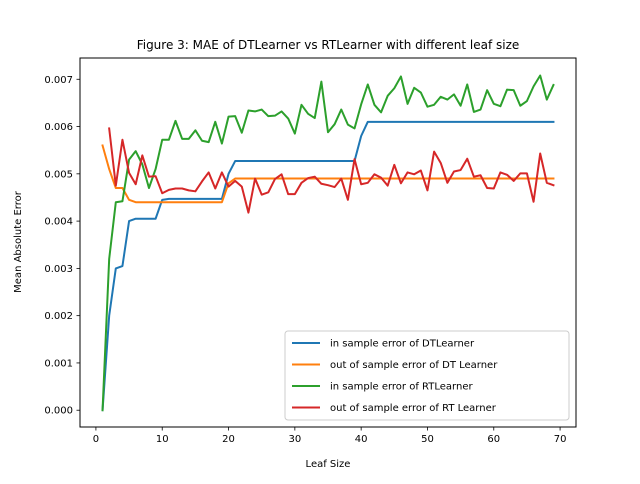 The width and height of the screenshot is (640, 484). I want to click on y-tick-label: 0.001, so click(58, 363).